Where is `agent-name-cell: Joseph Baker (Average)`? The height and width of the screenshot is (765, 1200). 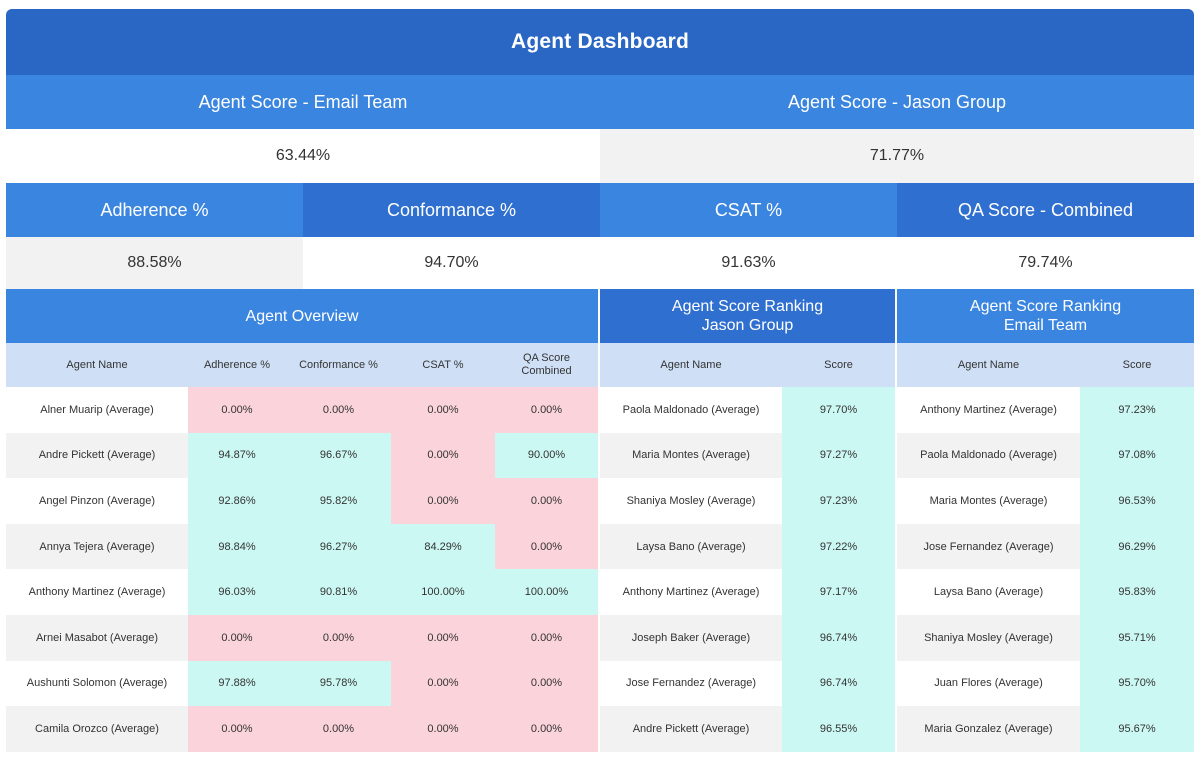 agent-name-cell: Joseph Baker (Average) is located at coordinates (691, 637).